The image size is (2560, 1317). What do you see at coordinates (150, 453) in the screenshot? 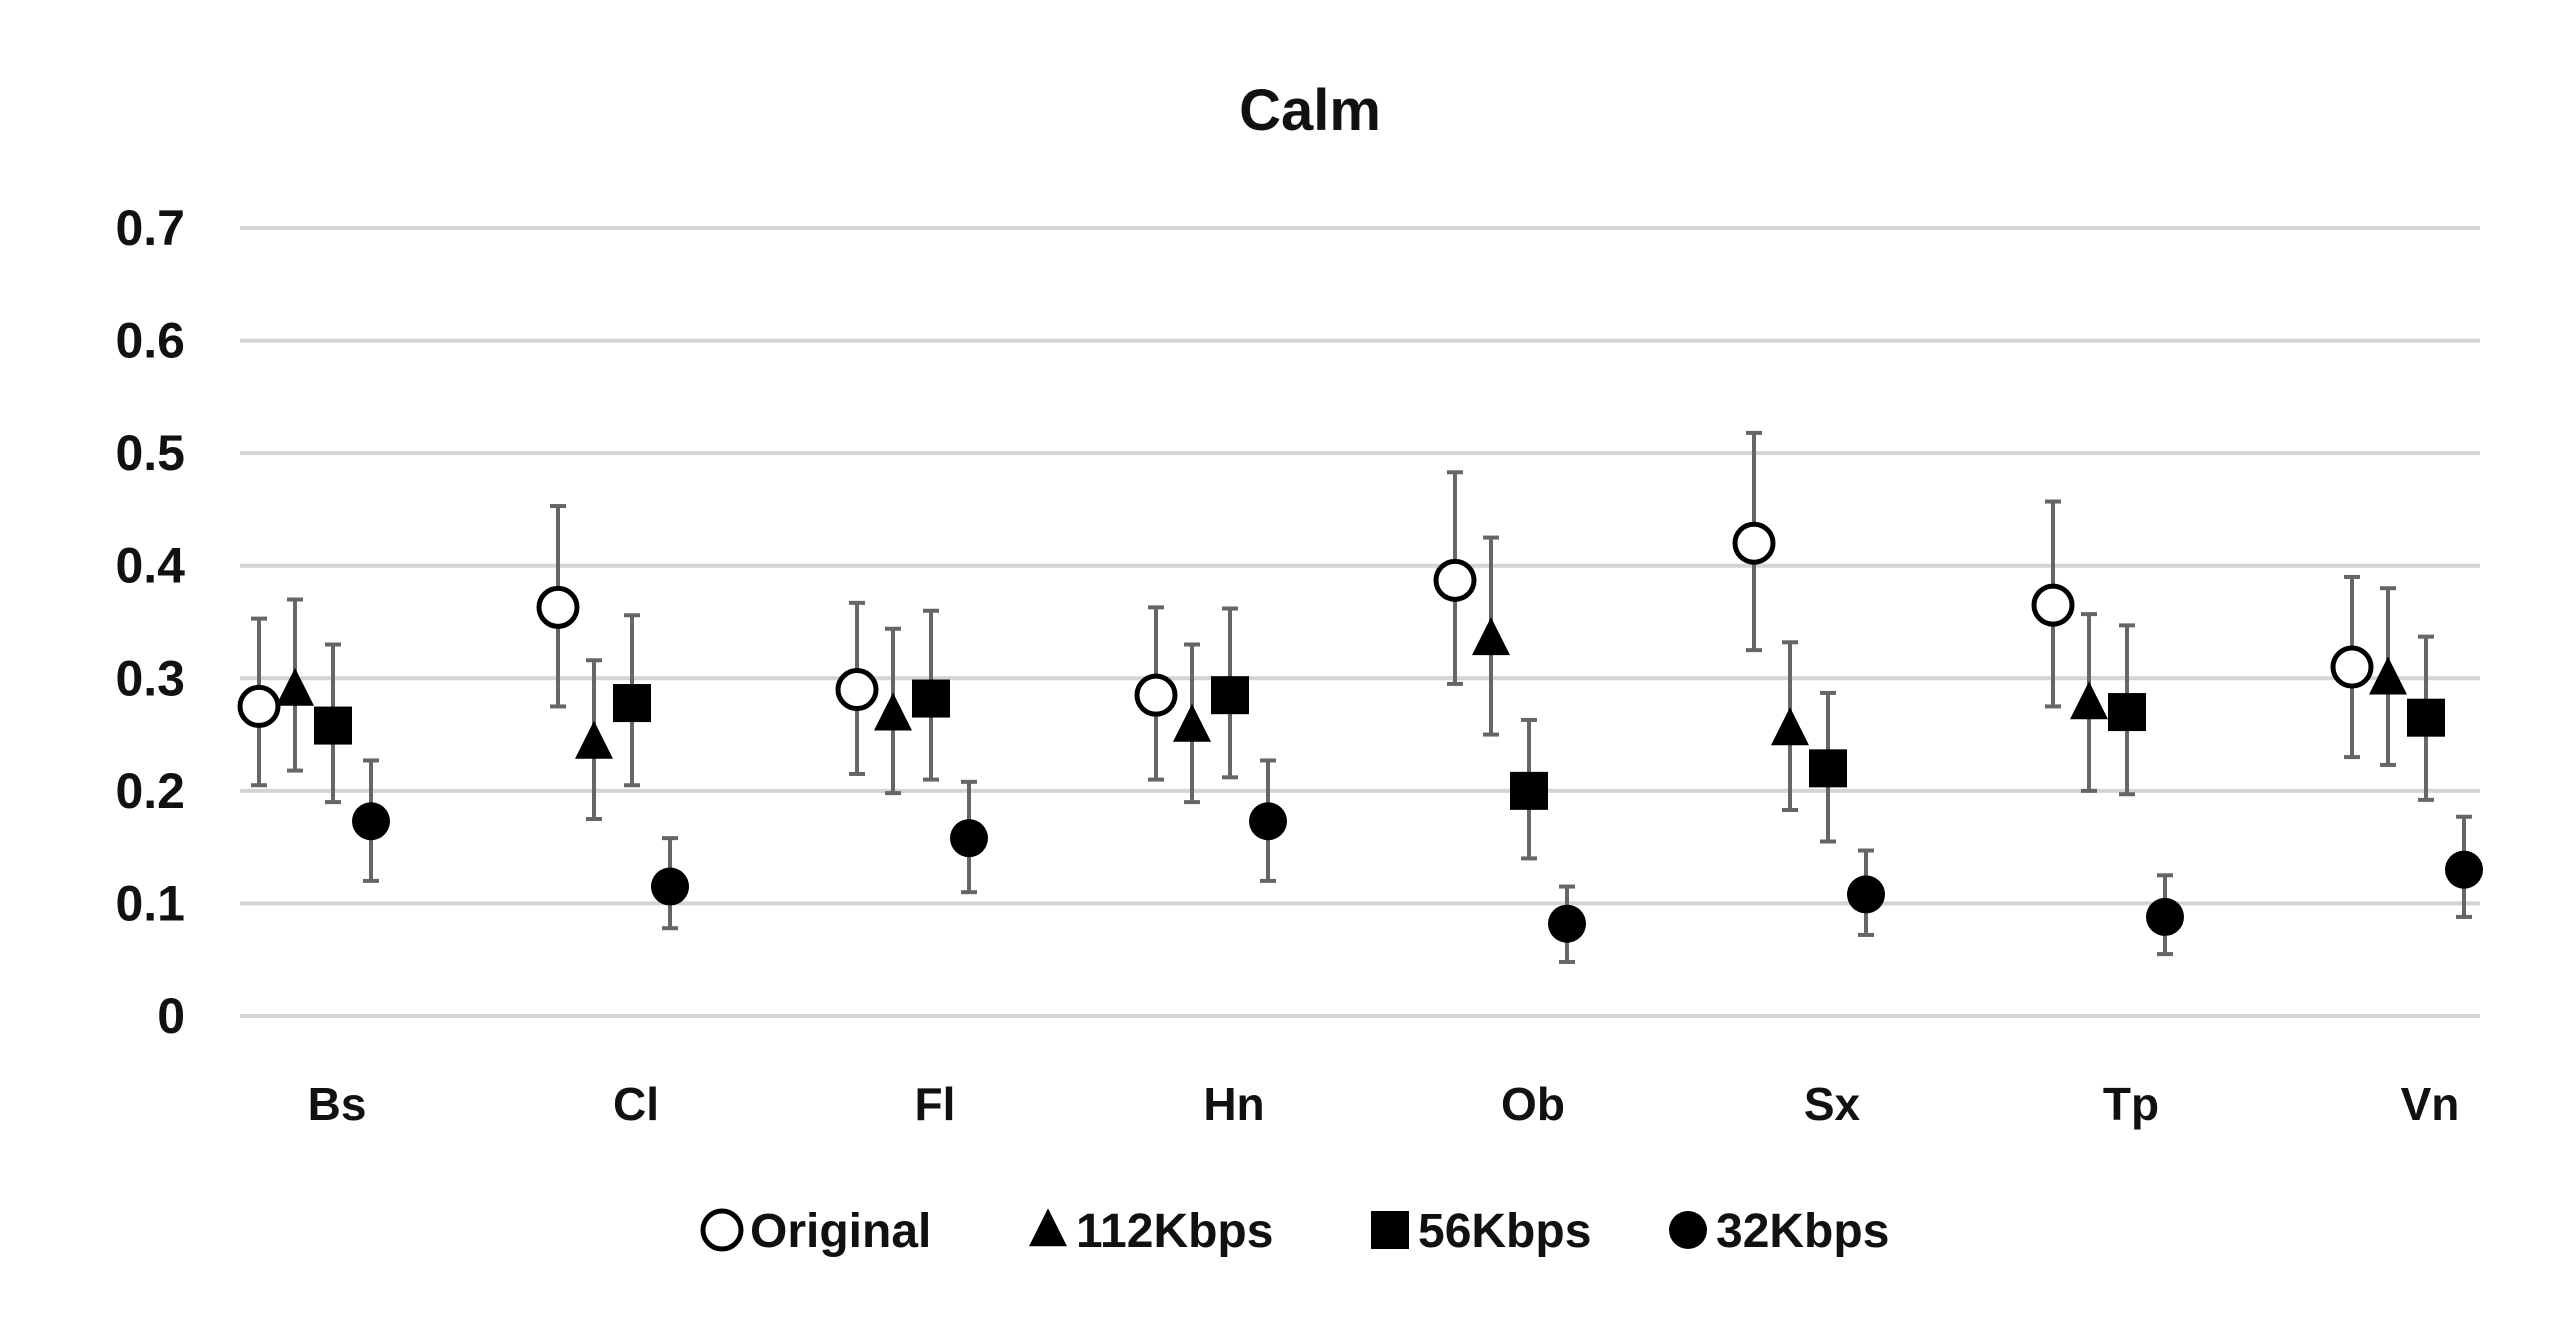
I see `y-tick-label: 0.5` at bounding box center [150, 453].